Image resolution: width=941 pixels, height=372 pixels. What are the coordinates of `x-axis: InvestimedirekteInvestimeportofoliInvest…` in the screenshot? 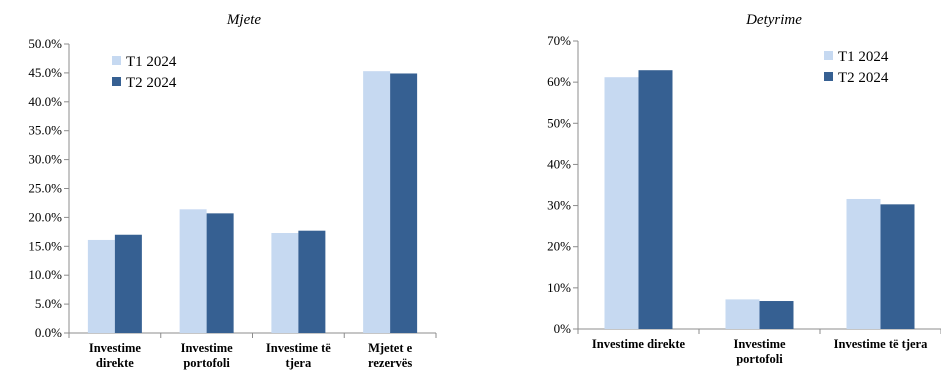 It's located at (252, 351).